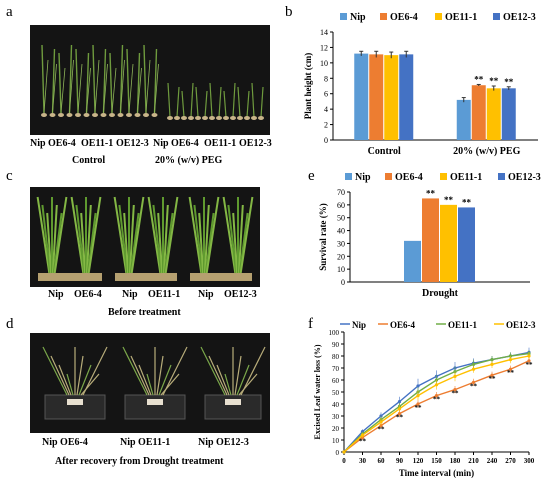 Image resolution: width=550 pixels, height=490 pixels. I want to click on x-tick-label: 270, so click(510, 461).